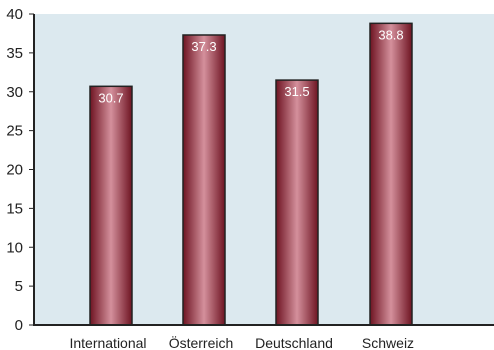 This screenshot has height=350, width=494. Describe the element at coordinates (14, 247) in the screenshot. I see `y-tick-label: 10` at that location.